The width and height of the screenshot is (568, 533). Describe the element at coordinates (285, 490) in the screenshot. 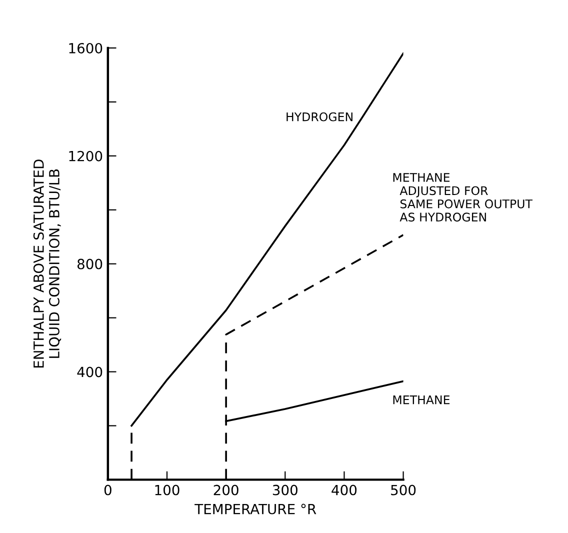

I see `x-tick-label: 300` at that location.